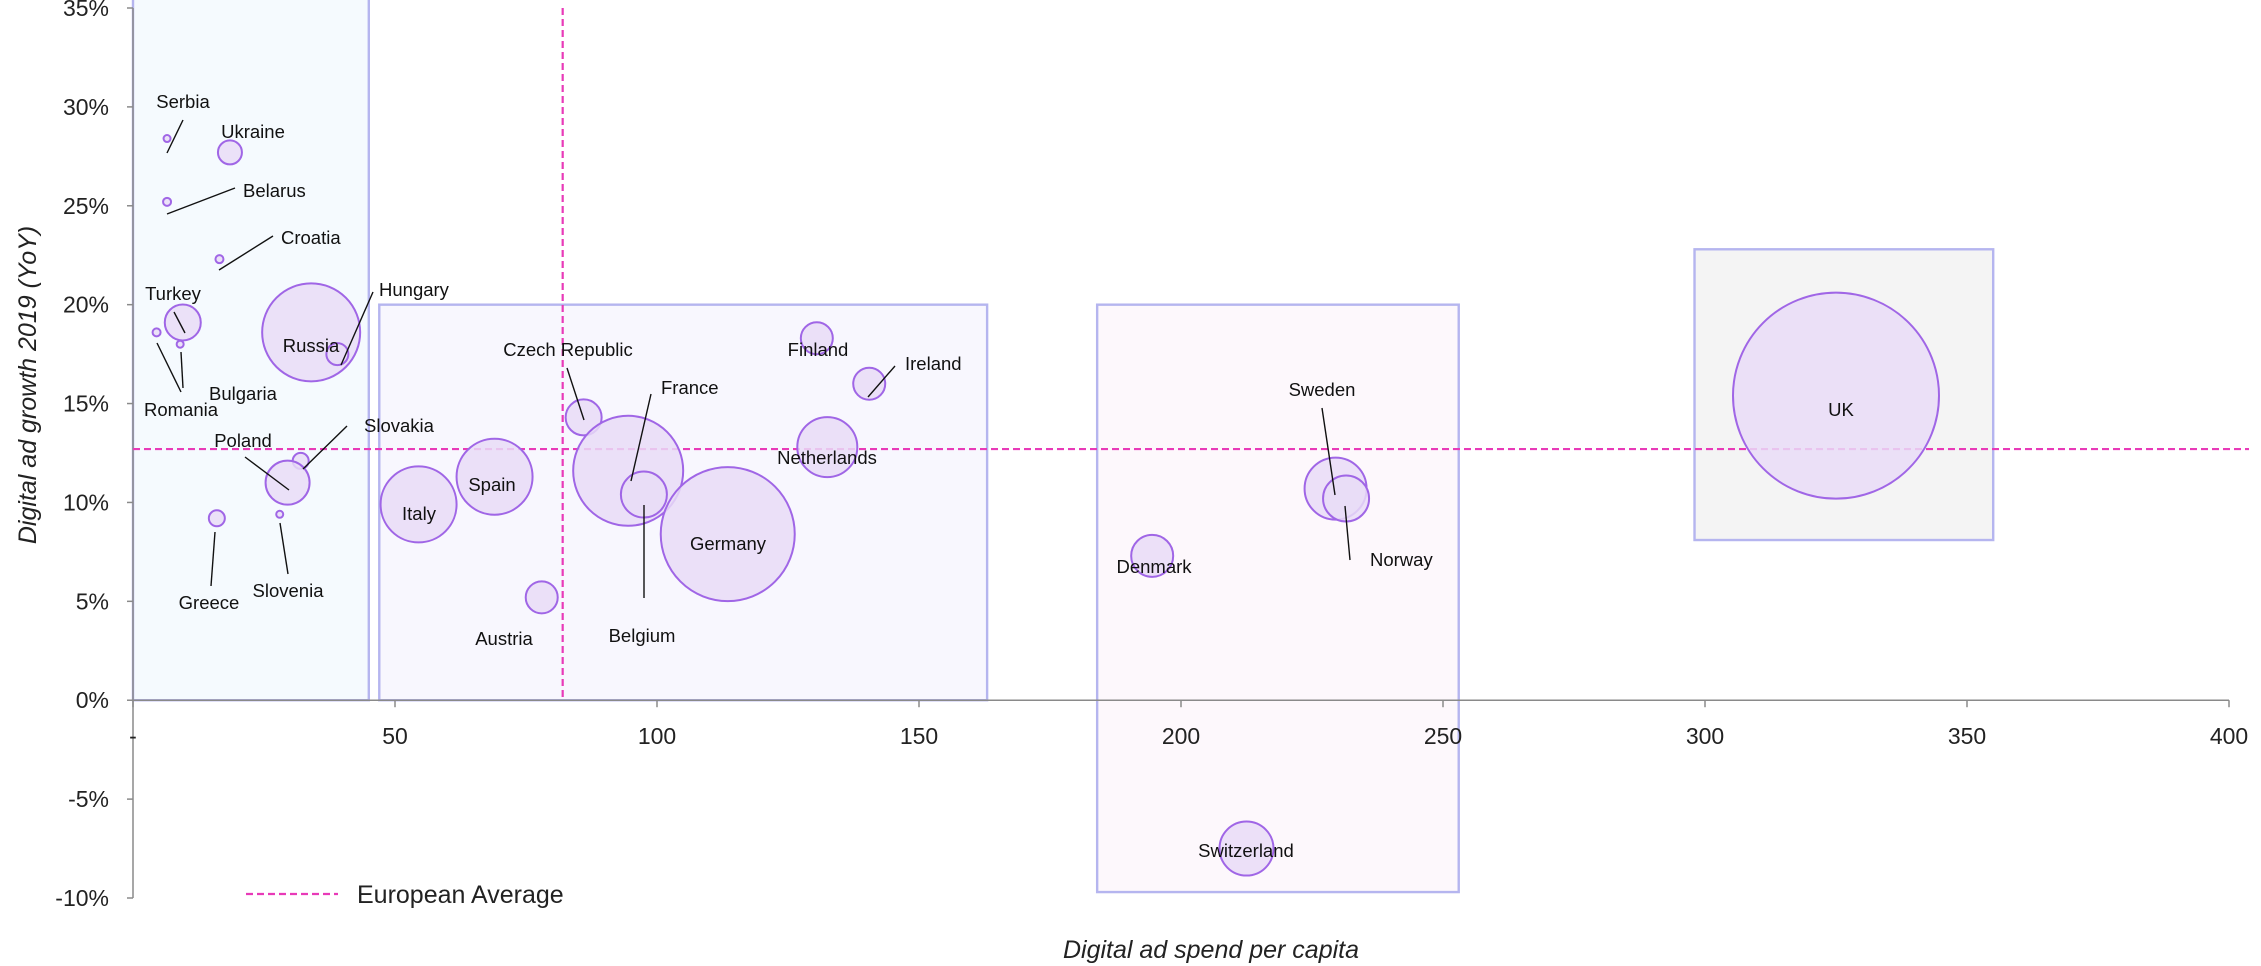 The height and width of the screenshot is (966, 2261). I want to click on country-label-netherlands: Netherlands, so click(827, 457).